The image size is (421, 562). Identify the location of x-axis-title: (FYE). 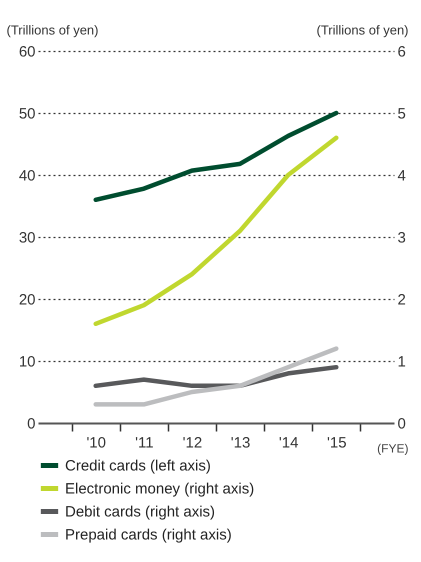
(392, 449).